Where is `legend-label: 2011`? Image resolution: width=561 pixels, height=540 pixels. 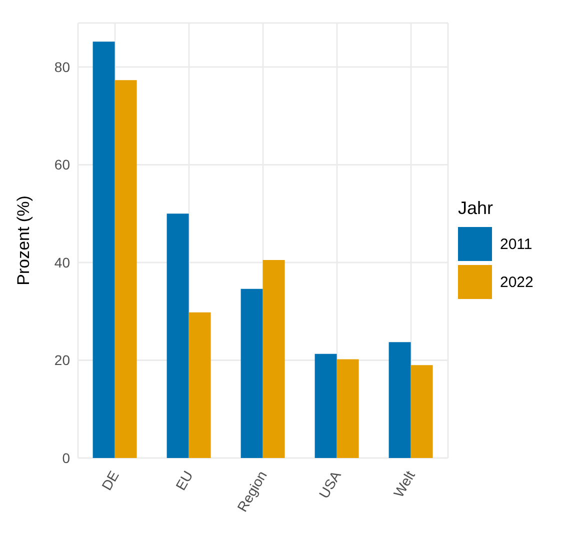 legend-label: 2011 is located at coordinates (516, 244).